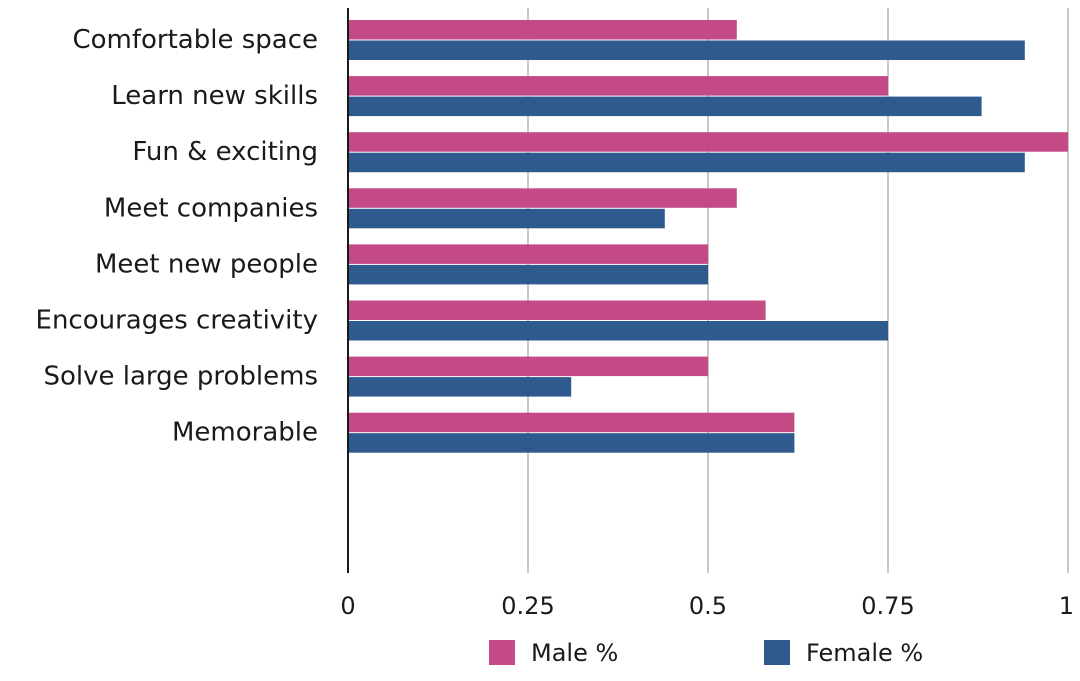 This screenshot has height=681, width=1080. Describe the element at coordinates (864, 653) in the screenshot. I see `legend-label: Female %` at that location.